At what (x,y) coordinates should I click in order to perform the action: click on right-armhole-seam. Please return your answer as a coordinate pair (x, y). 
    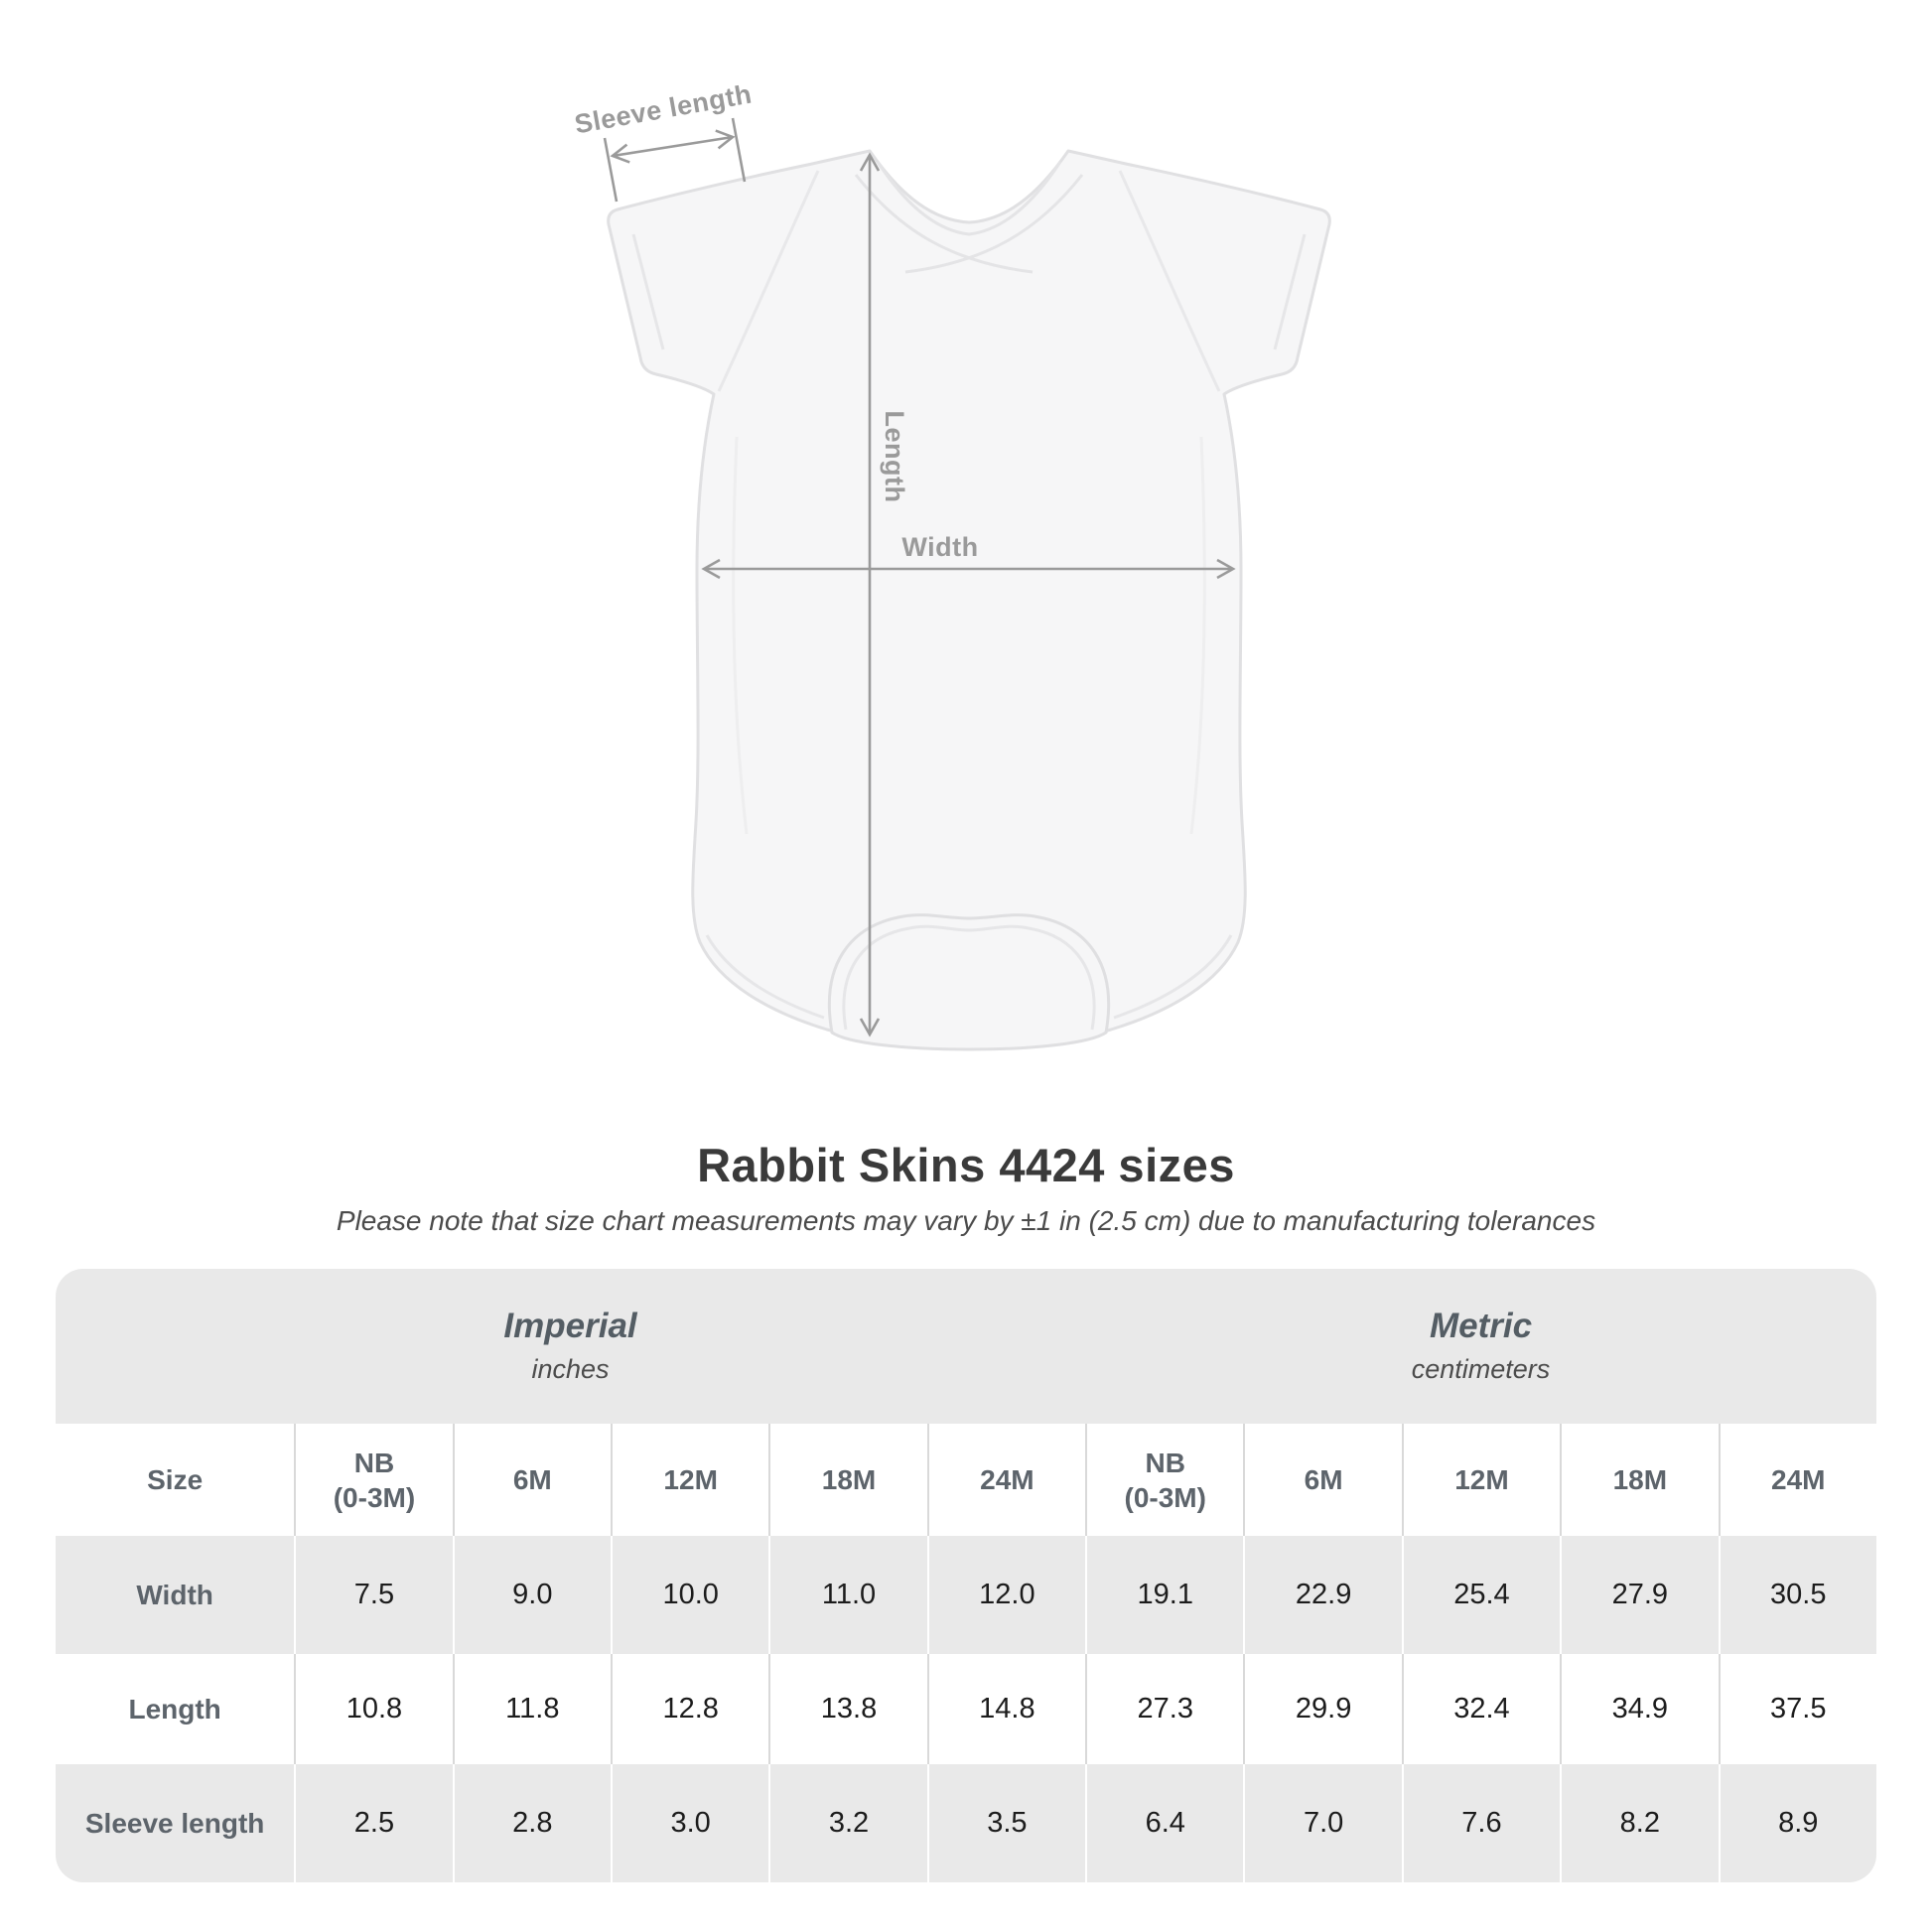
    Looking at the image, I should click on (1170, 281).